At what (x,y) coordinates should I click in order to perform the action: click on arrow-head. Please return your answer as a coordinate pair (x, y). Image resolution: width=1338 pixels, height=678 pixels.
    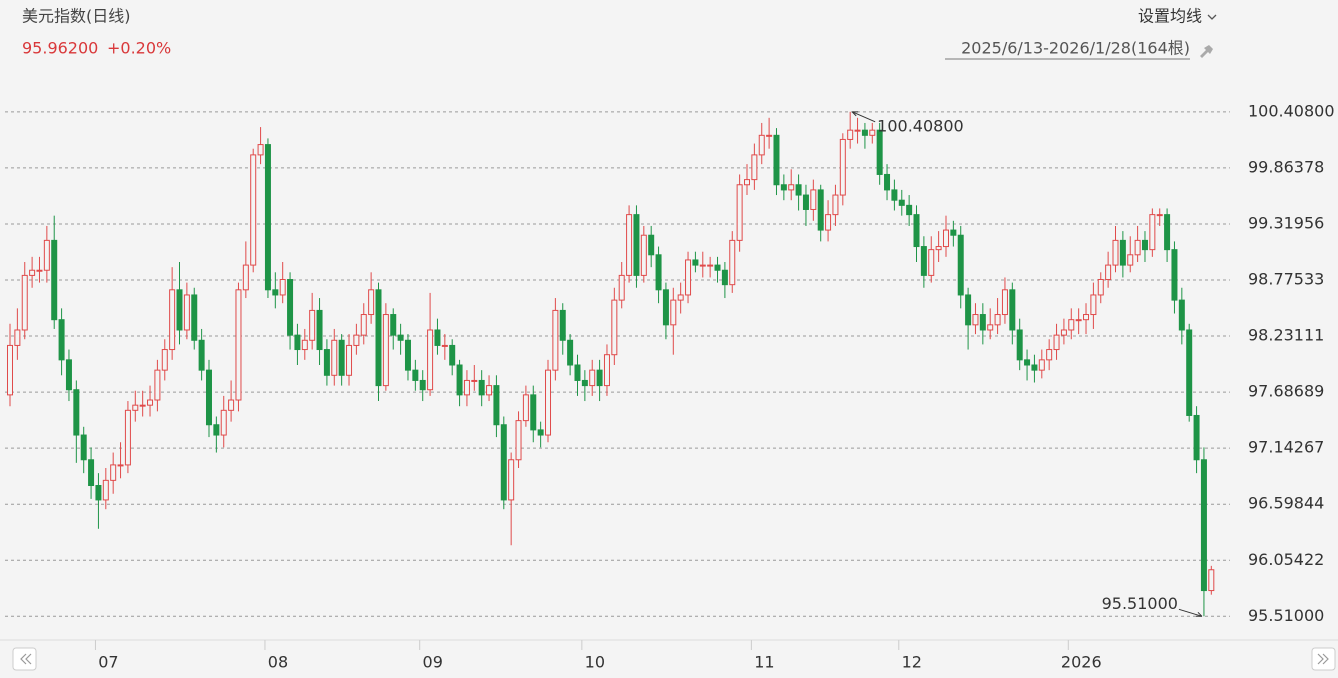
    Looking at the image, I should click on (1199, 614).